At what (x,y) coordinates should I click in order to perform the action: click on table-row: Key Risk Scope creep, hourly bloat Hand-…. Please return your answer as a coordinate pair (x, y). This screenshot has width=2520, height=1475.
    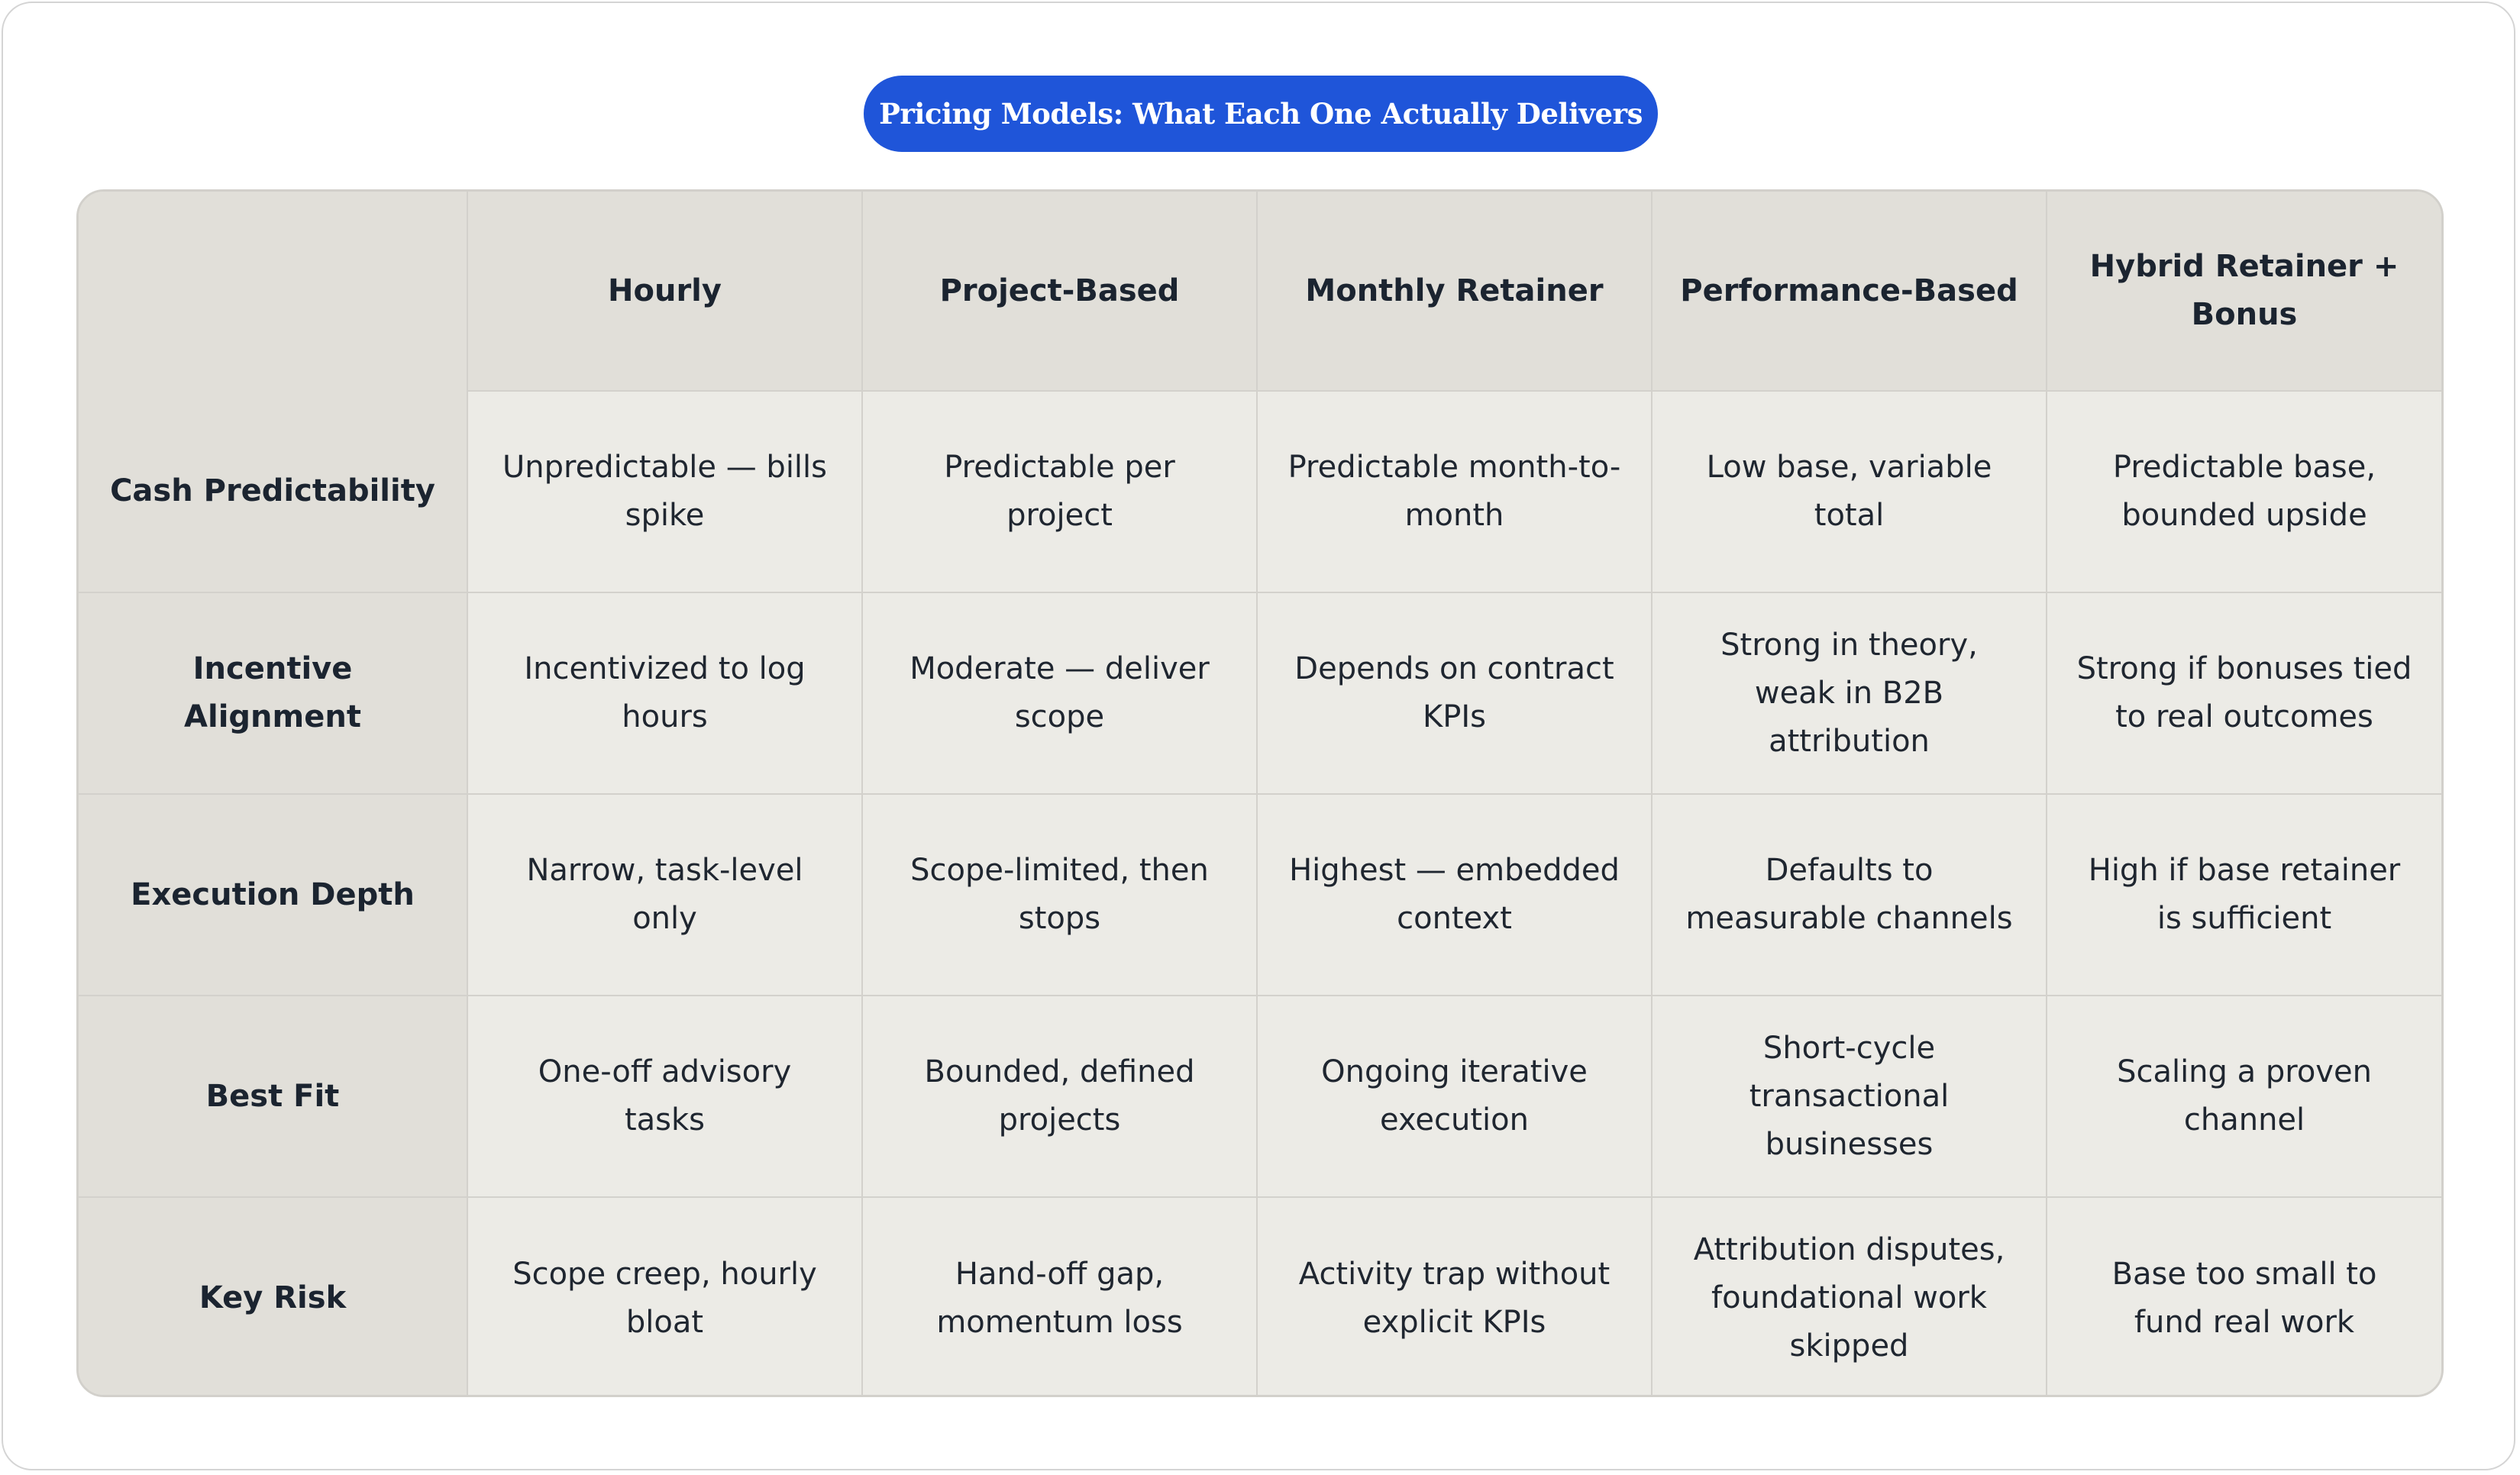
    Looking at the image, I should click on (1260, 1295).